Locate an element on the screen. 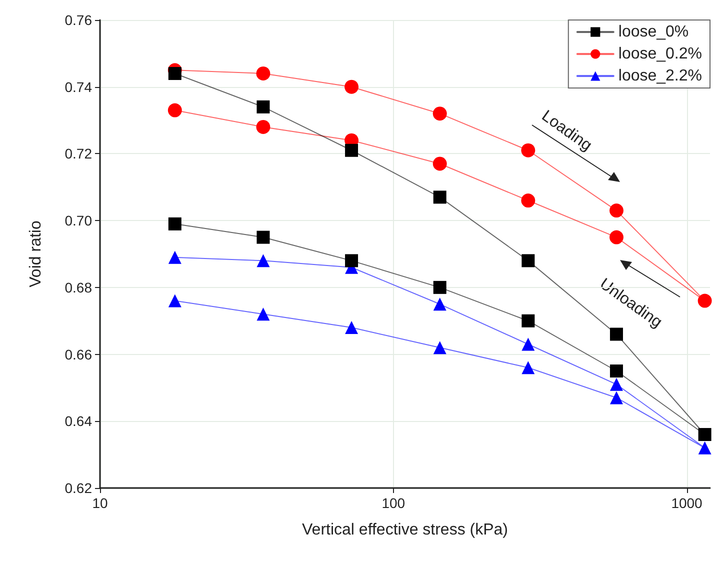  y-tick-label: 0.68 is located at coordinates (78, 287).